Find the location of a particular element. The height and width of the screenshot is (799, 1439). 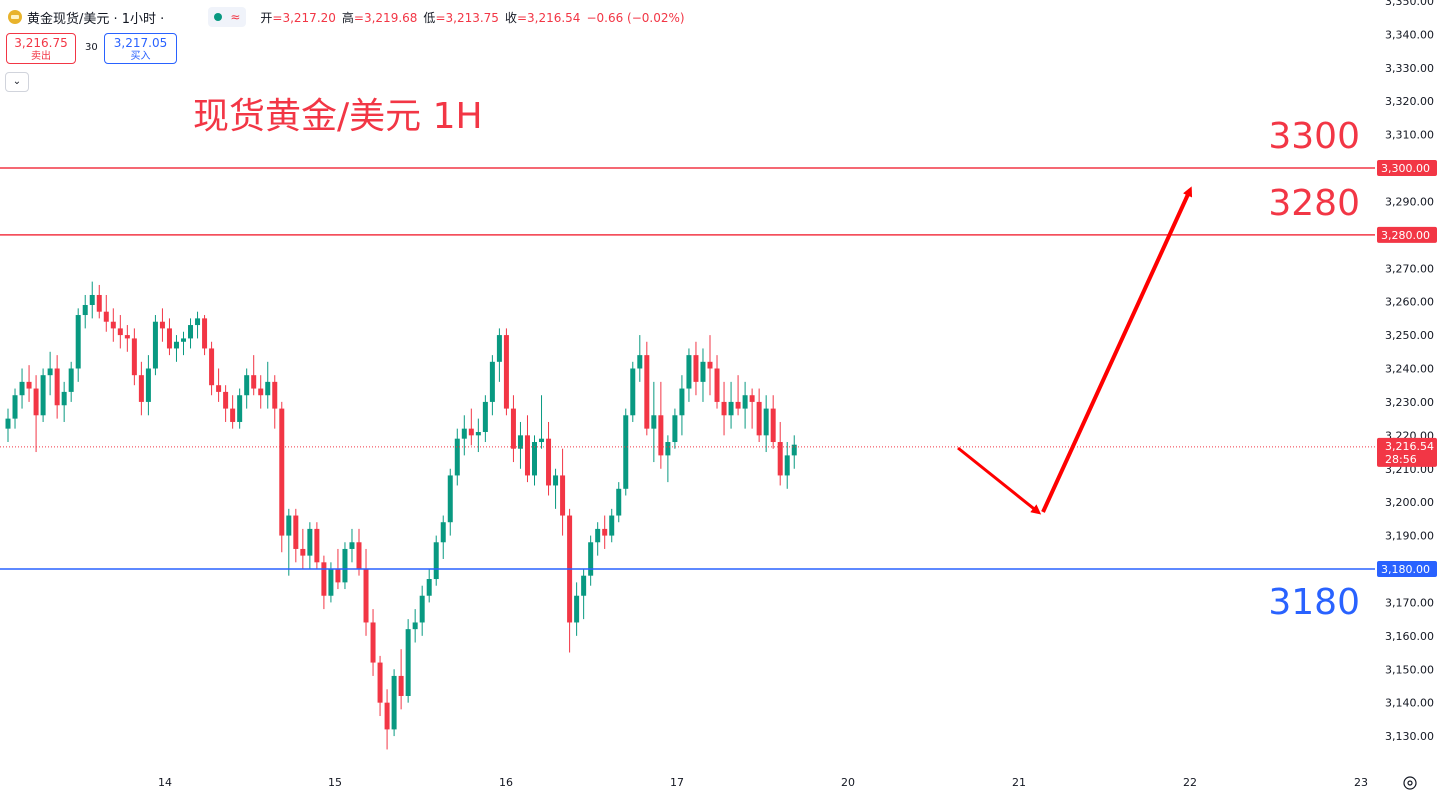

buy-button: 3,217.05 买入 is located at coordinates (140, 48).